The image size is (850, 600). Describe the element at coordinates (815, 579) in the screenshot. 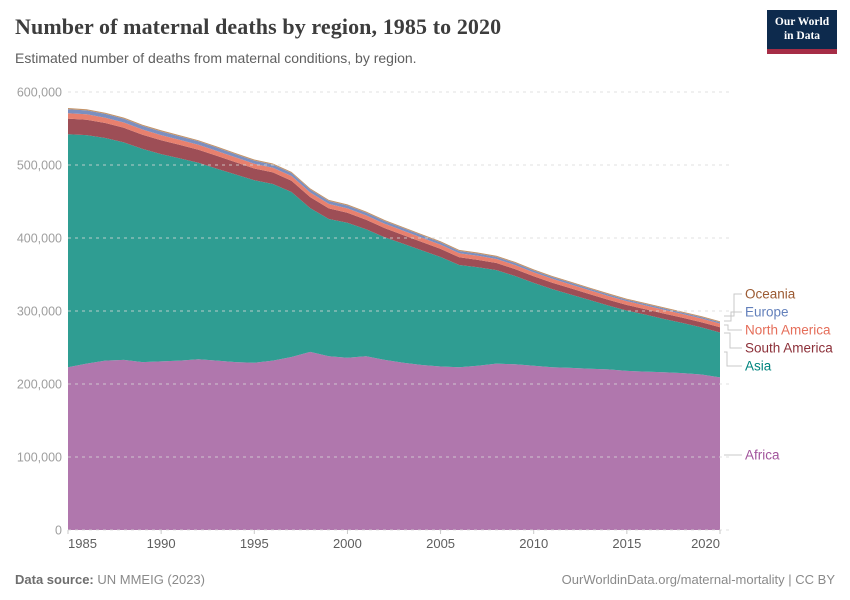

I see `license-badge: CC BY` at that location.